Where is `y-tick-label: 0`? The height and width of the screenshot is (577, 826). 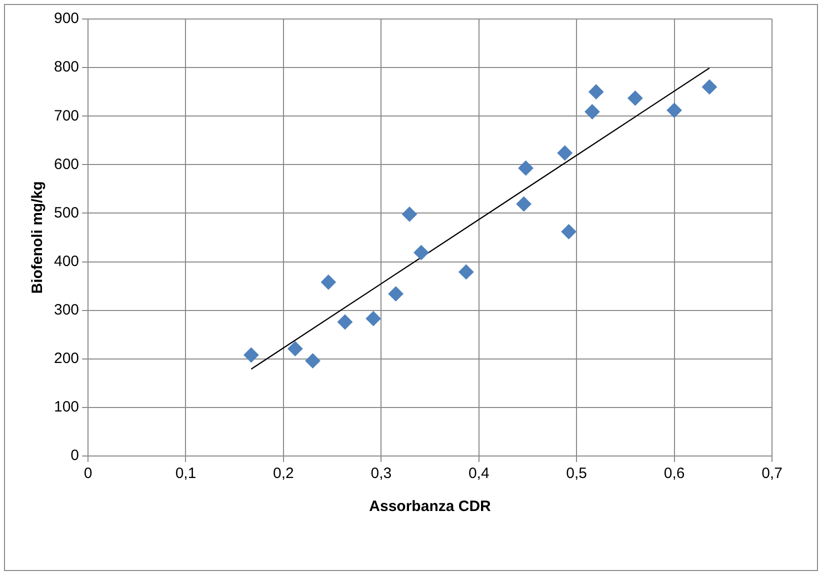
y-tick-label: 0 is located at coordinates (75, 455).